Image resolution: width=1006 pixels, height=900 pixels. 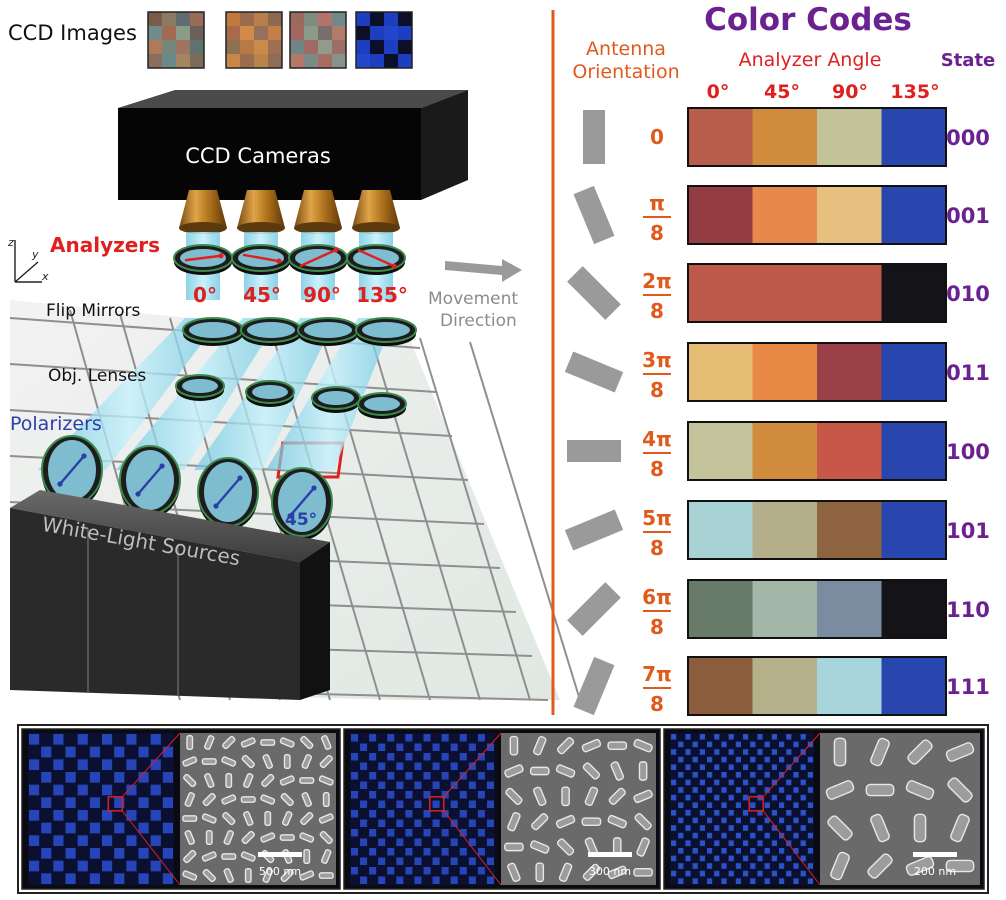 I want to click on obj-lenses-label: Obj. Lenses, so click(x=97, y=376).